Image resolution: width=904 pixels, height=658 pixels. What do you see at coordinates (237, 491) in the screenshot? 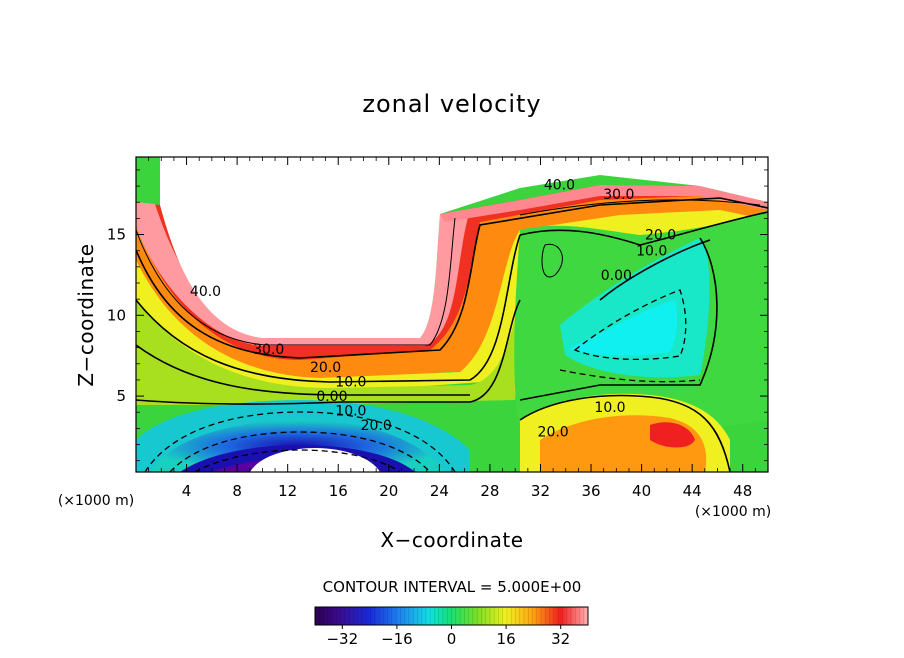
I see `x-tick-label: 8` at bounding box center [237, 491].